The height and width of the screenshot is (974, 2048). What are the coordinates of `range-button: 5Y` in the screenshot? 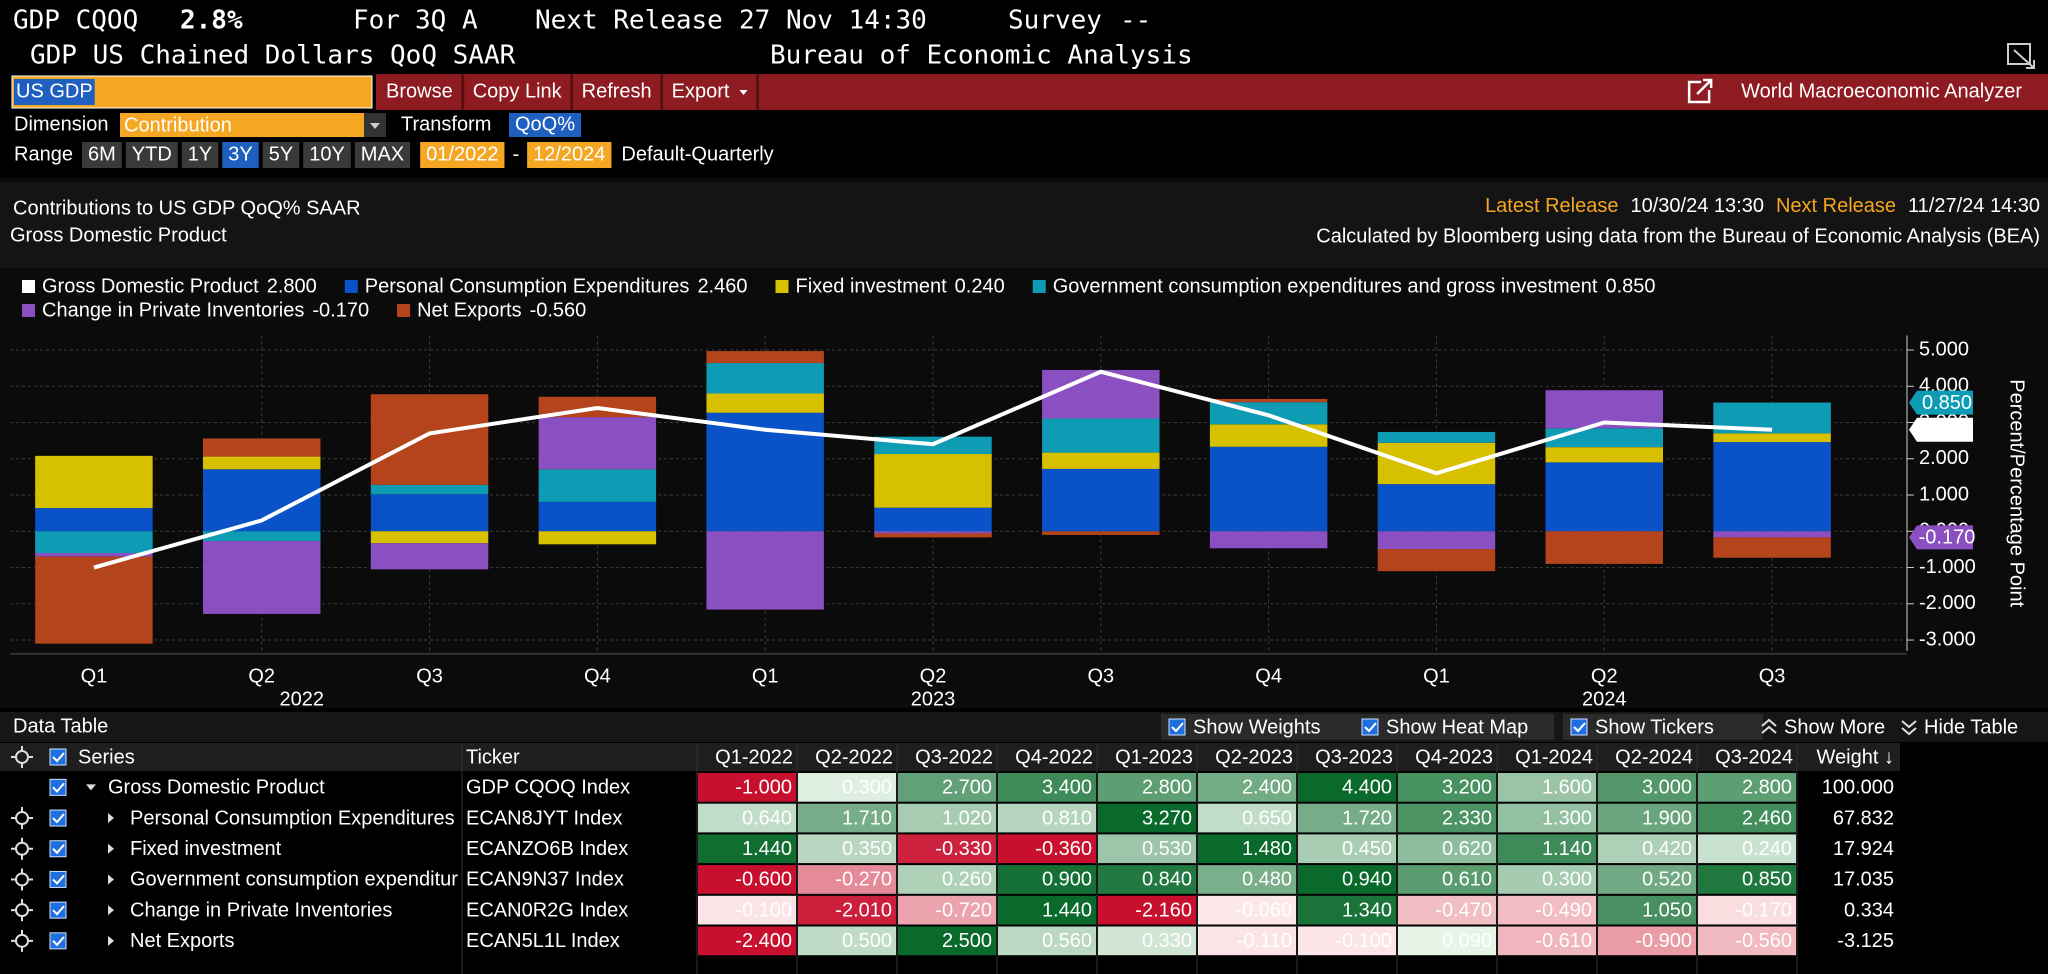 It's located at (281, 154).